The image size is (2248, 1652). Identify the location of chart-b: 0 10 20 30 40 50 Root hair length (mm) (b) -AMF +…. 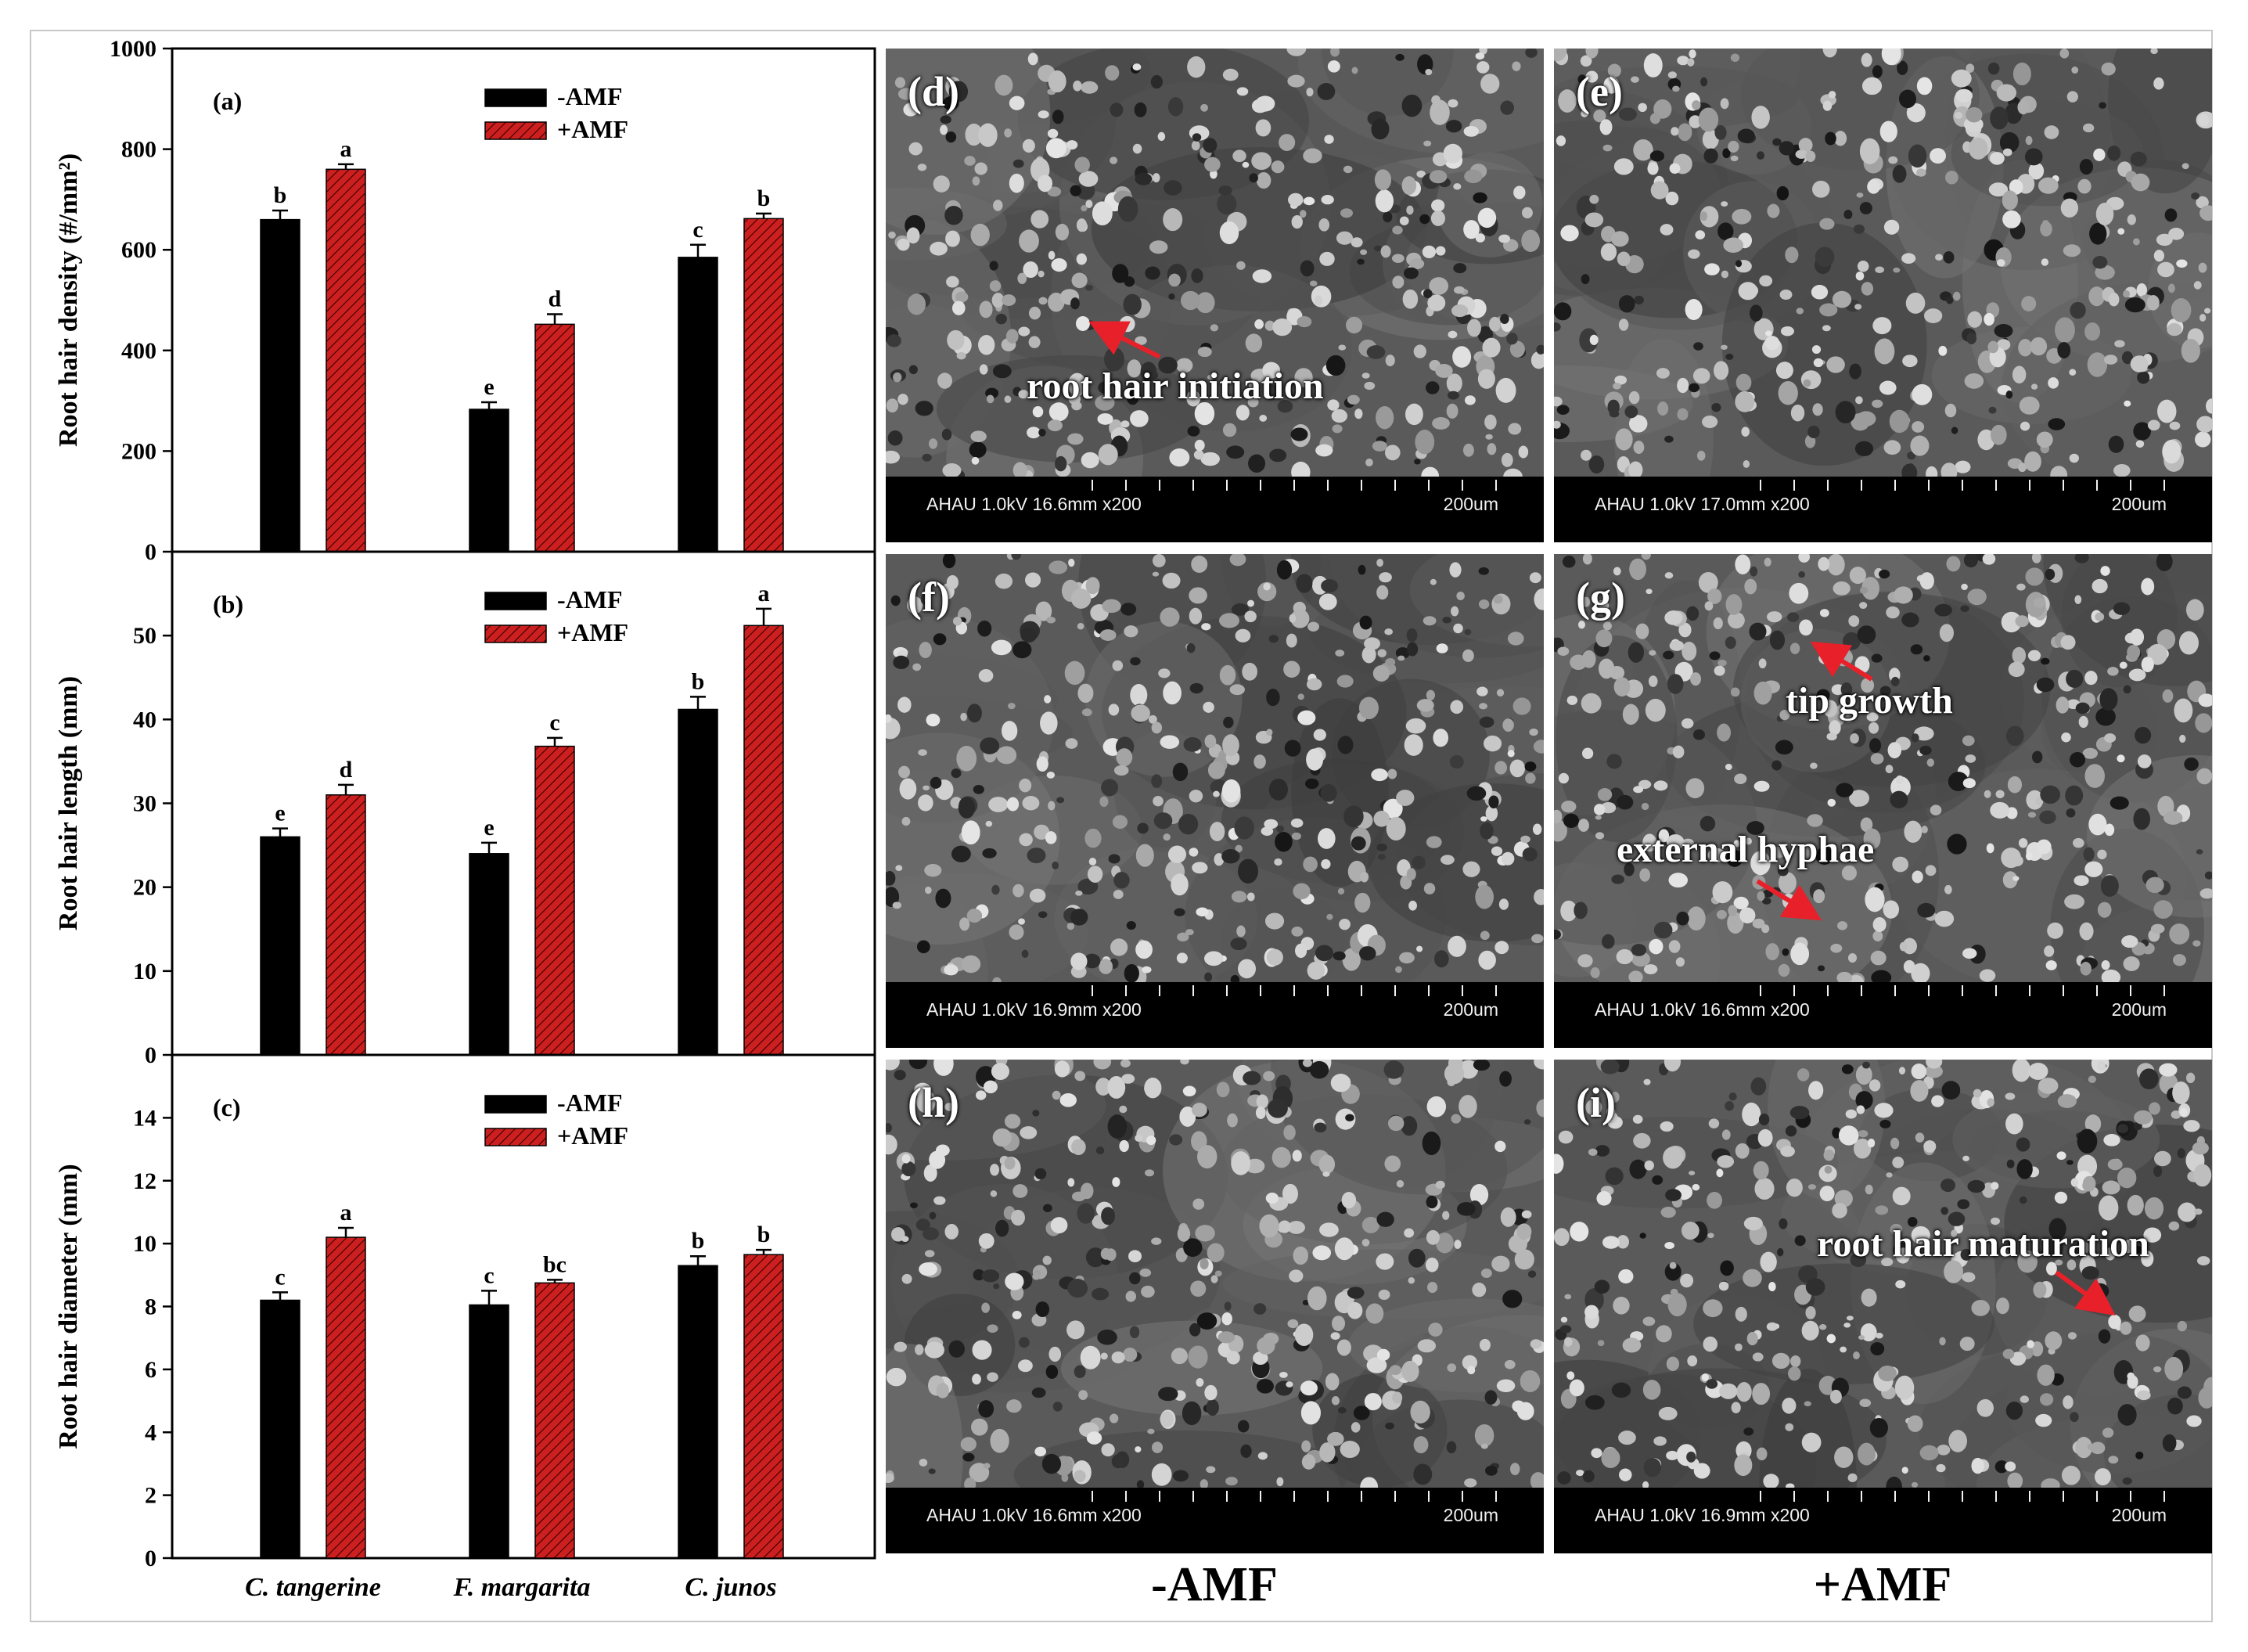
(465, 809).